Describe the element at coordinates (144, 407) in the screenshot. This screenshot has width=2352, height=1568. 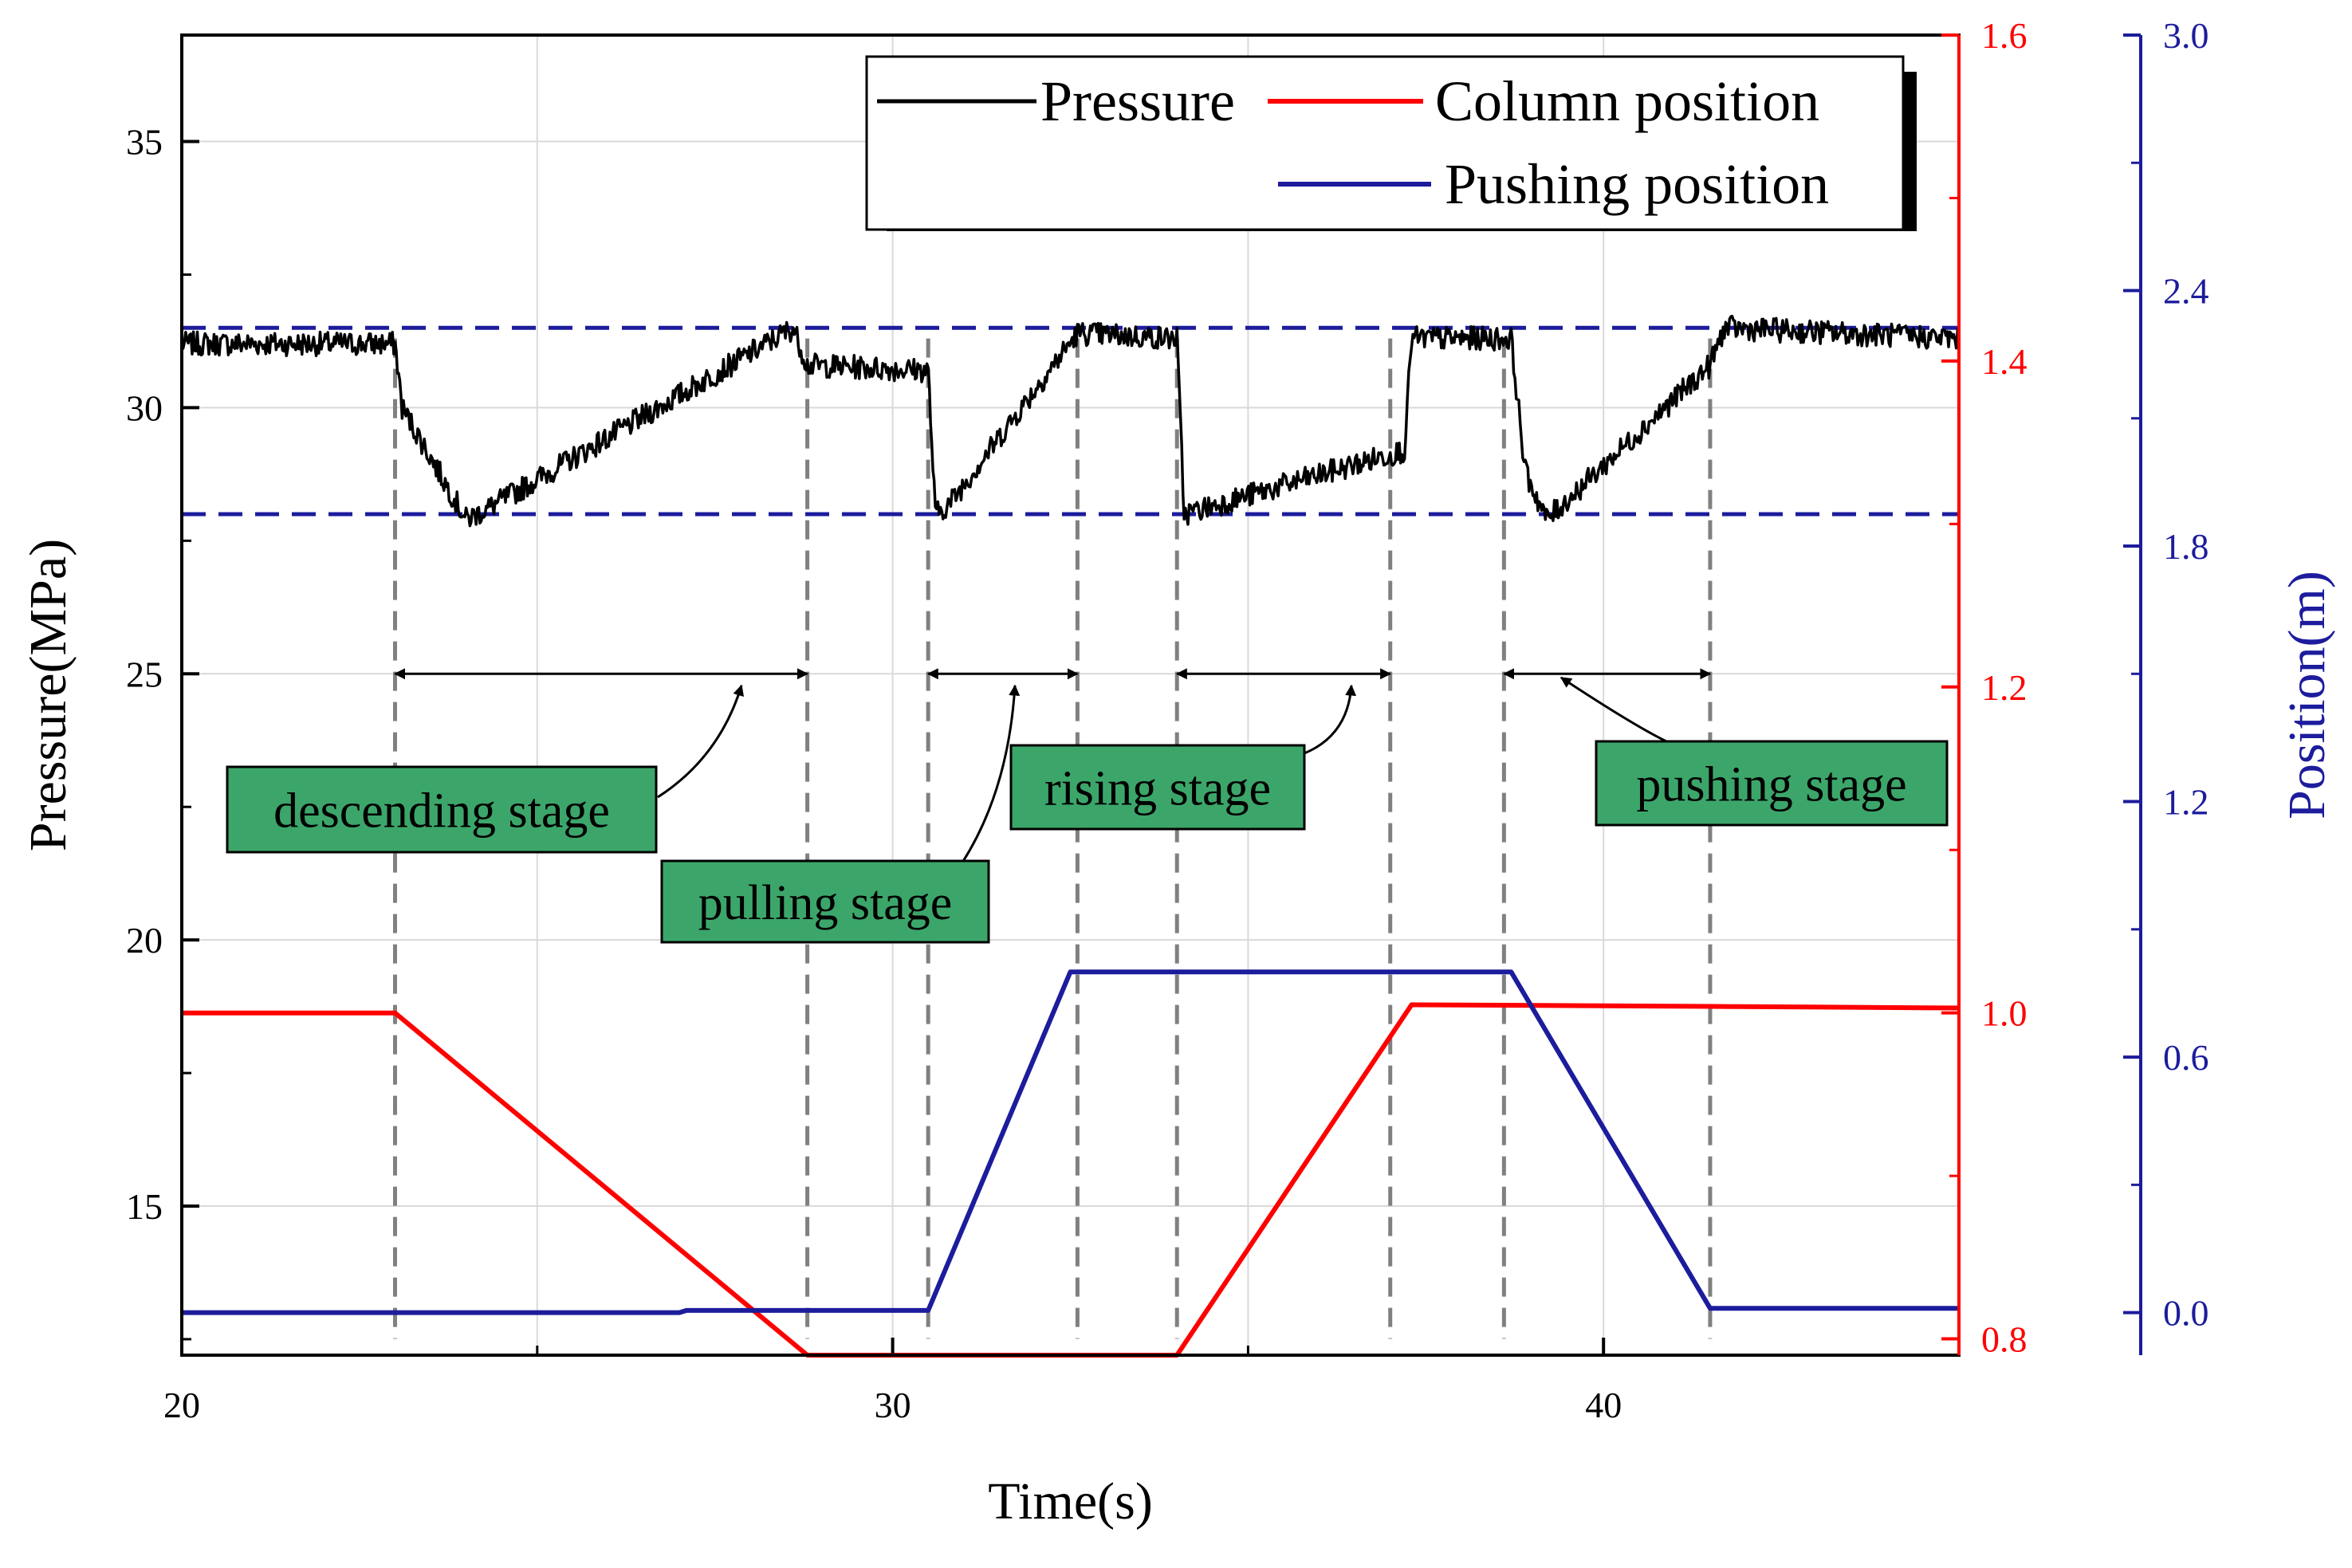
I see `y-left-tick-label: 30` at that location.